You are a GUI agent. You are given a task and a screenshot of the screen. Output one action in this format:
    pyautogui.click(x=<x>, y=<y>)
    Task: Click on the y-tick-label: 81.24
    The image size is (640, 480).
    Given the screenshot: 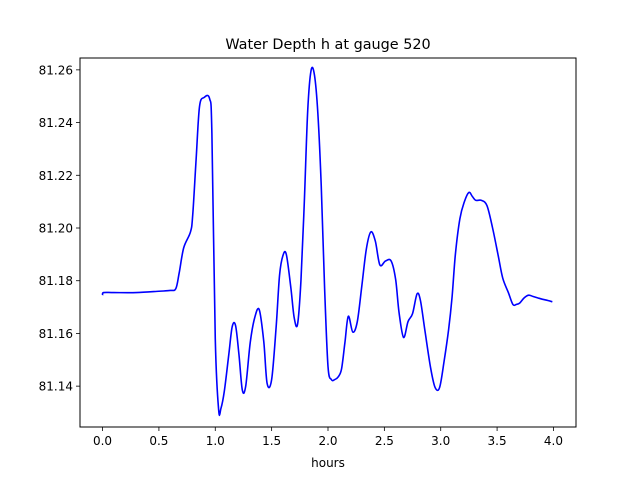 What is the action you would take?
    pyautogui.click(x=56, y=123)
    